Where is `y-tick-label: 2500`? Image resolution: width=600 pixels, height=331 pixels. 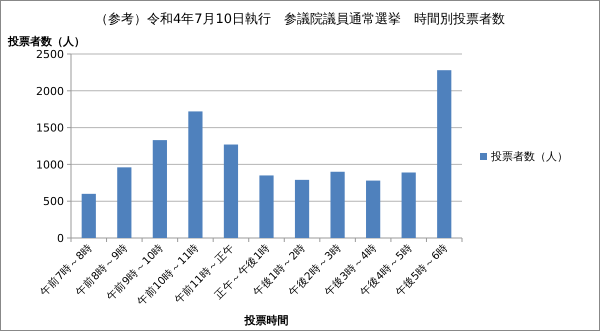
y-tick-label: 2500 is located at coordinates (50, 54).